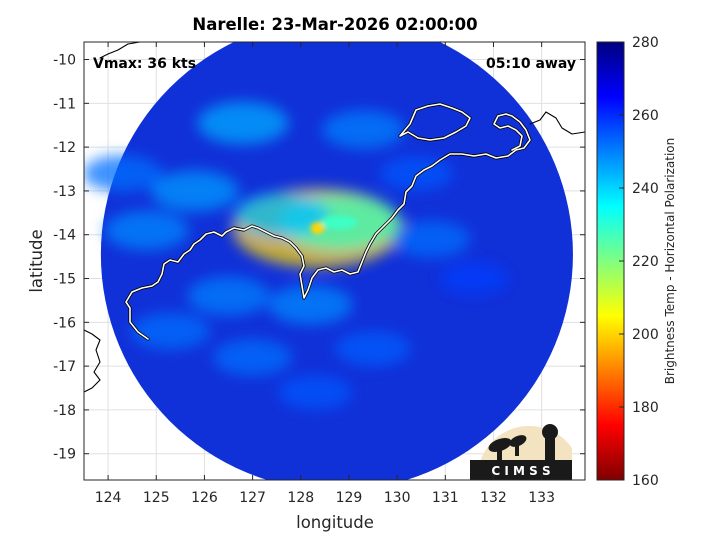 The height and width of the screenshot is (540, 720). I want to click on x-tick-label: 129, so click(349, 498).